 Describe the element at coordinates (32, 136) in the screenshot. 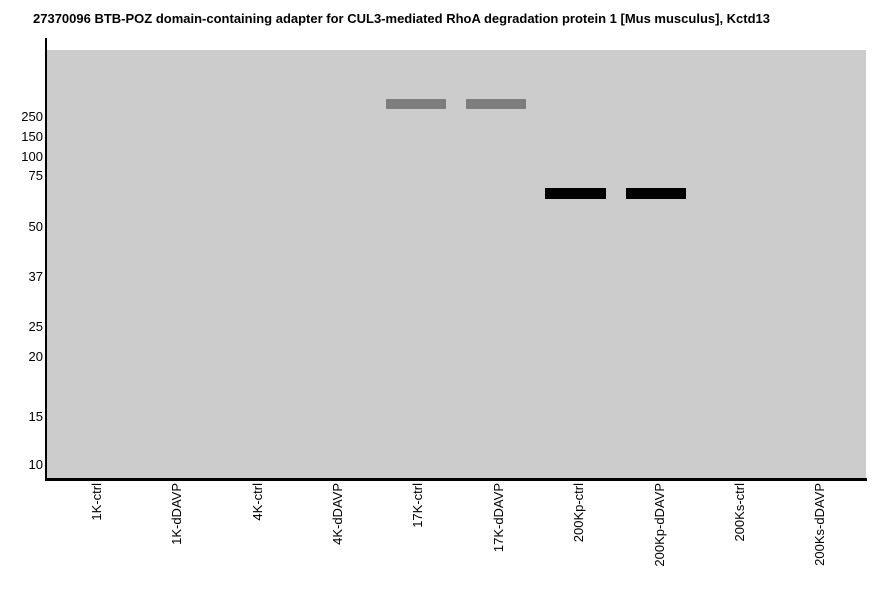

I see `mw-tick-label: 150` at that location.